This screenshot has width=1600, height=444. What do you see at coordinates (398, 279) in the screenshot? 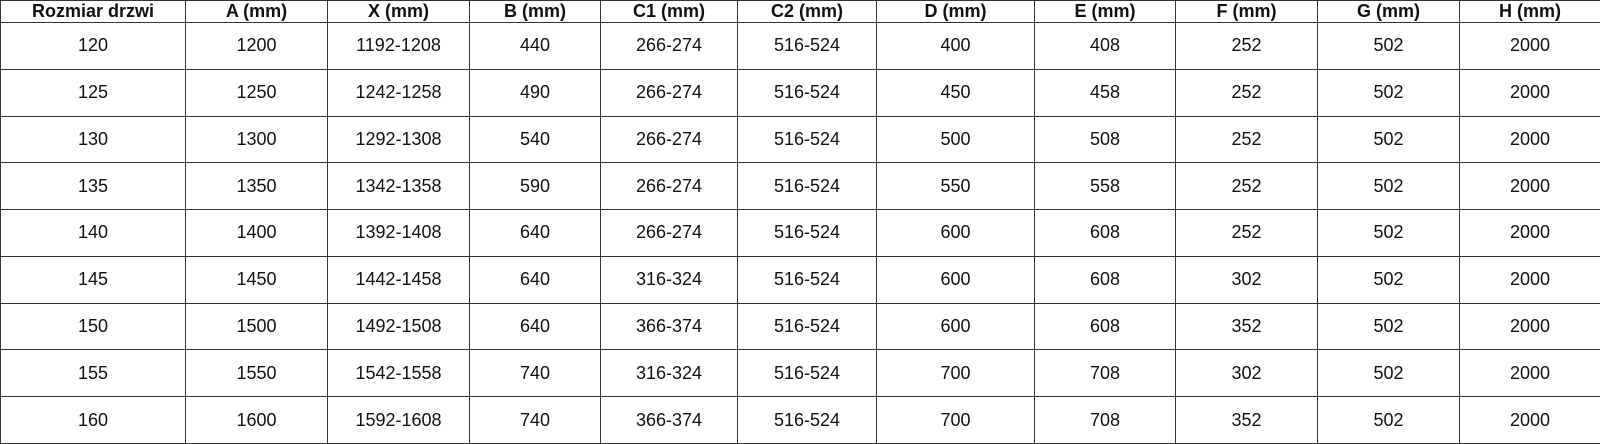
I see `table-cell: 1442-1458` at bounding box center [398, 279].